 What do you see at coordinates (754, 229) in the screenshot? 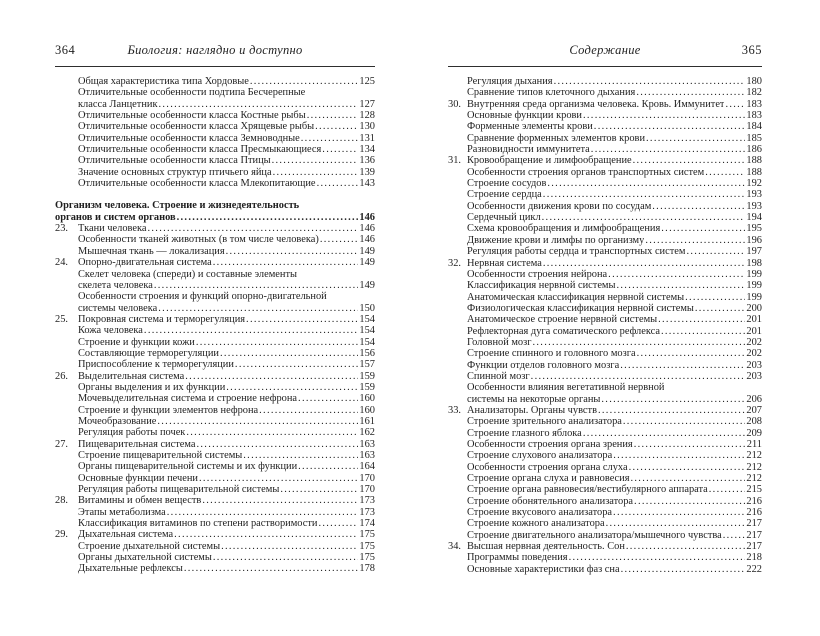
I see `entry-page: 195` at bounding box center [754, 229].